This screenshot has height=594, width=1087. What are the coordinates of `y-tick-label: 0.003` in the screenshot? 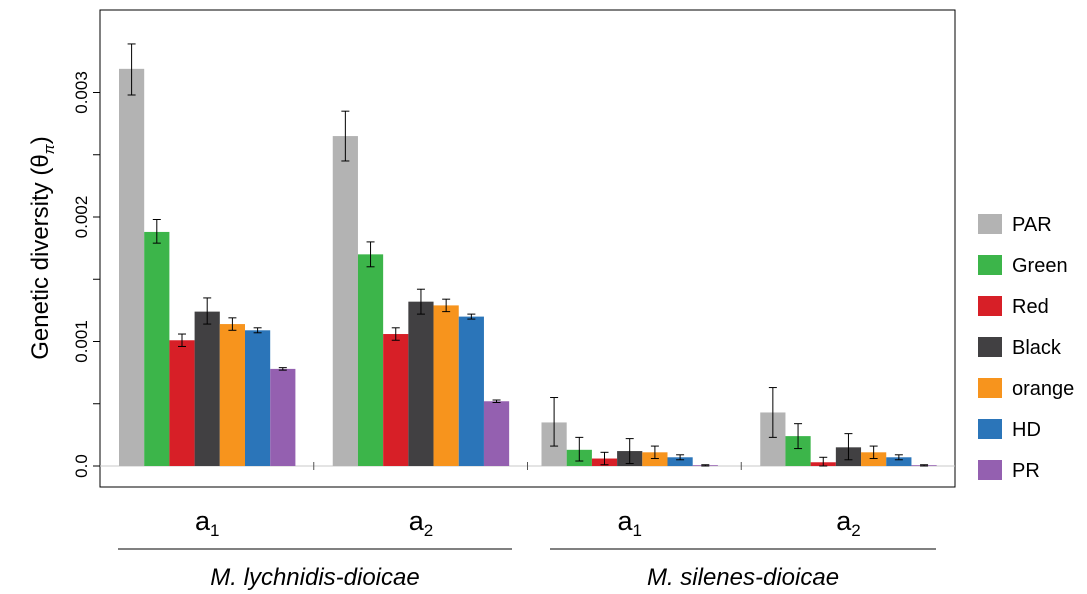 It's located at (81, 92).